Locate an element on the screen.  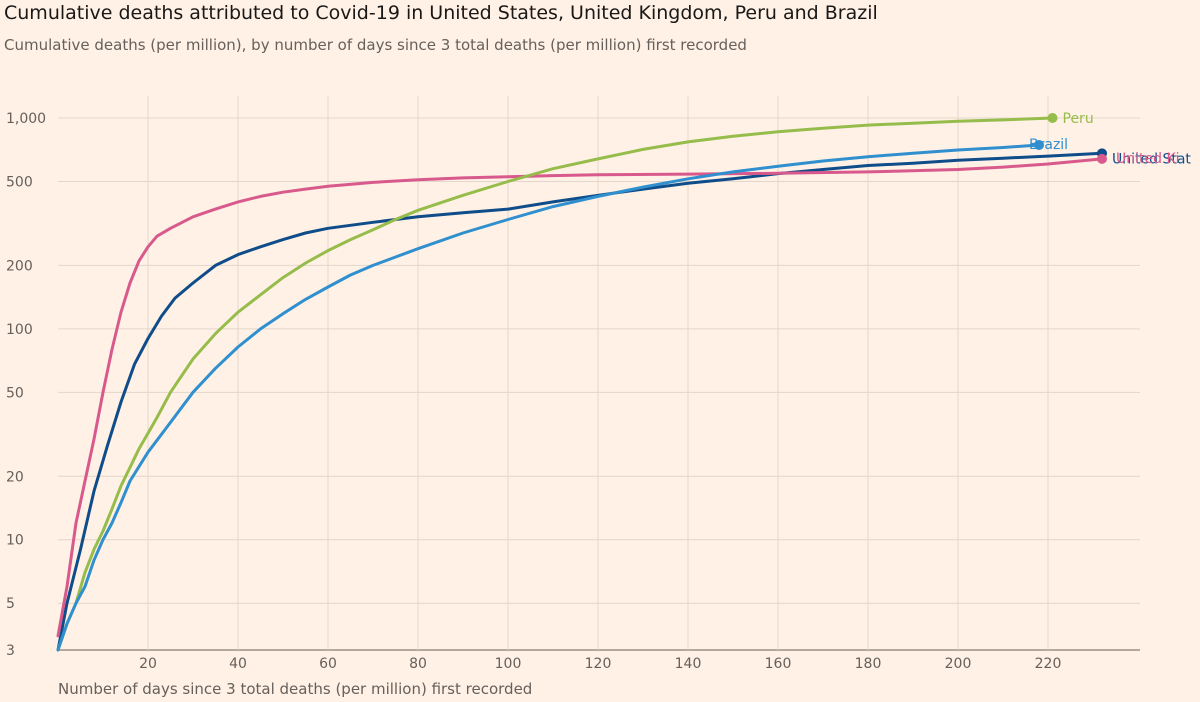
x-tick-label: 200 is located at coordinates (958, 664).